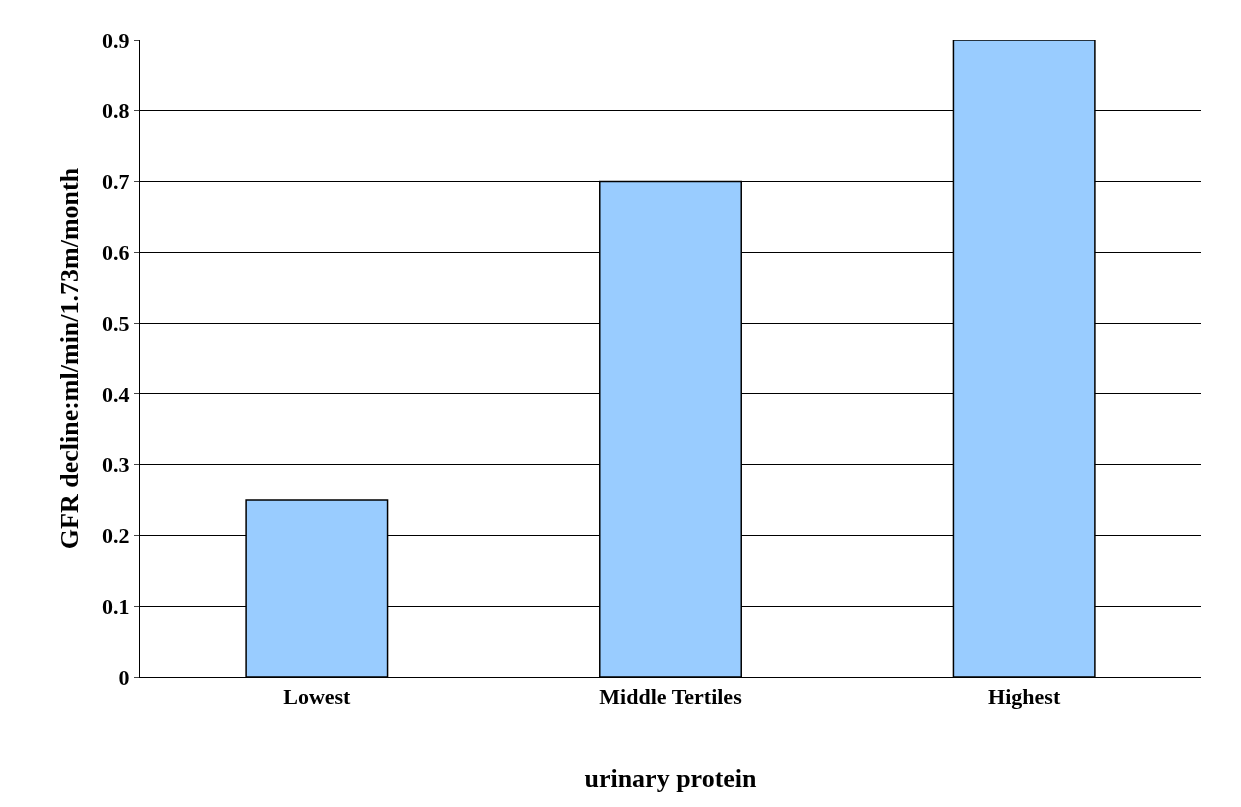  I want to click on y-tick-label: 0.9, so click(116, 40).